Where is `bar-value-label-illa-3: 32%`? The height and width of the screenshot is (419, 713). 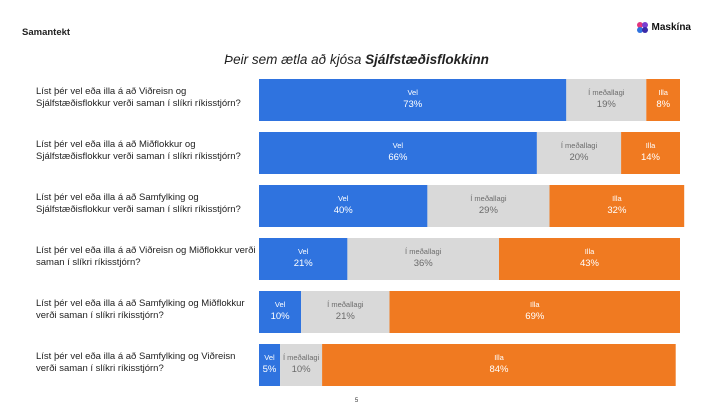
bar-value-label-illa-3: 32% is located at coordinates (617, 210).